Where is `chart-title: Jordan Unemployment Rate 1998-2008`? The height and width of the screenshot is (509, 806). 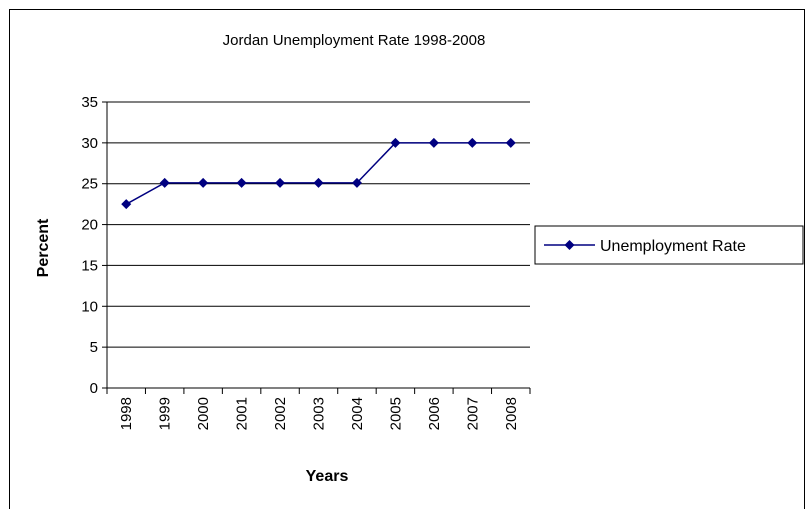 chart-title: Jordan Unemployment Rate 1998-2008 is located at coordinates (354, 40).